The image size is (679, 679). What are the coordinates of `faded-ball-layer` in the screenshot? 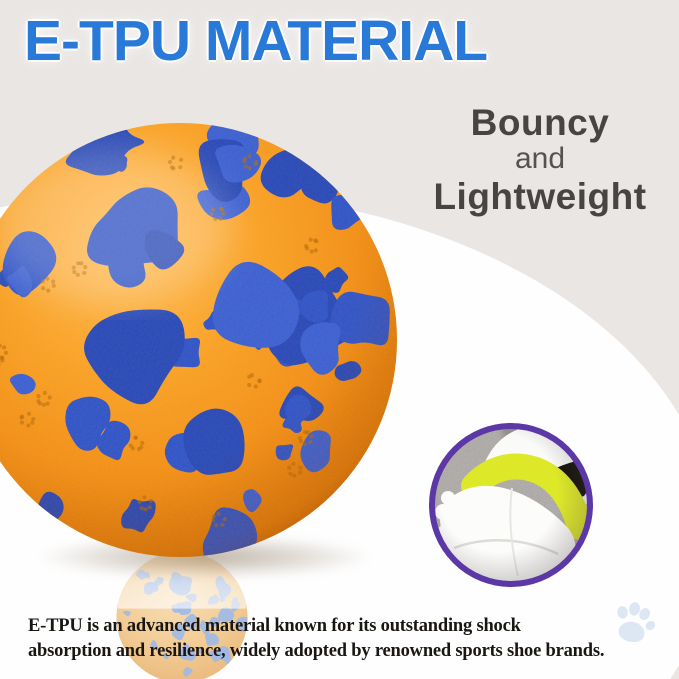 It's located at (182, 615).